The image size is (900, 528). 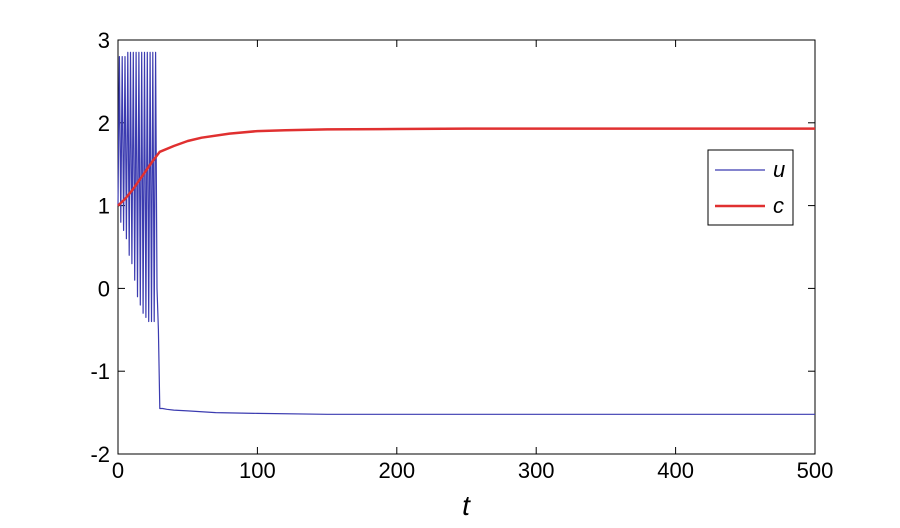 I want to click on legend-label-c: c, so click(x=778, y=205).